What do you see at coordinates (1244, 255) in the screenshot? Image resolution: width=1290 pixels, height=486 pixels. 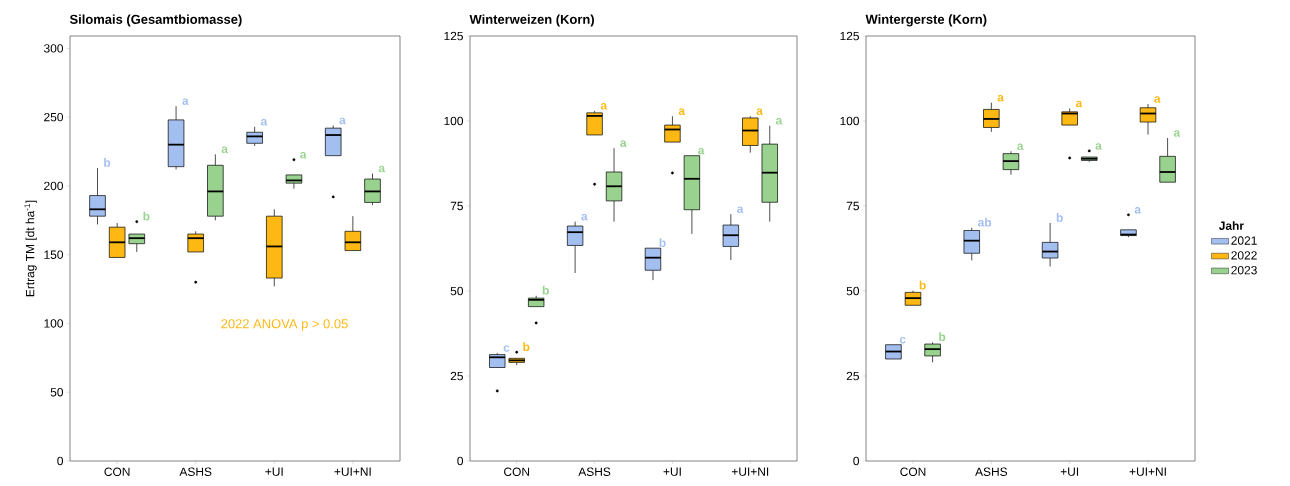 I see `legend-label: 2022` at bounding box center [1244, 255].